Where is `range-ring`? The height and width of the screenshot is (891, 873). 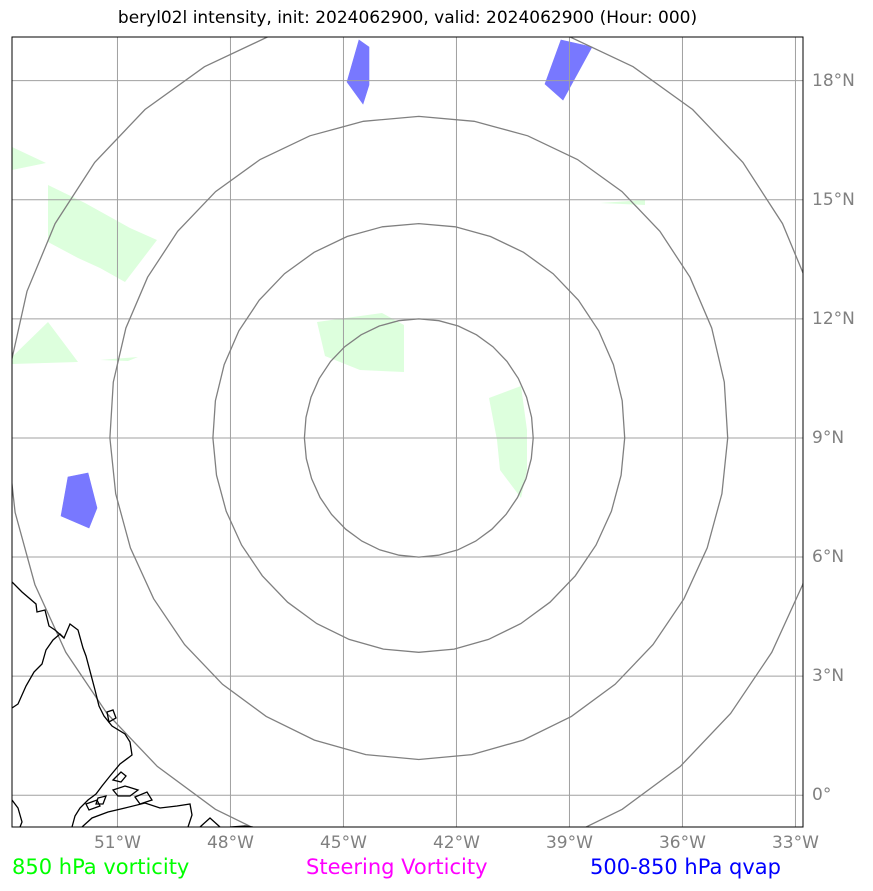
range-ring is located at coordinates (418, 438).